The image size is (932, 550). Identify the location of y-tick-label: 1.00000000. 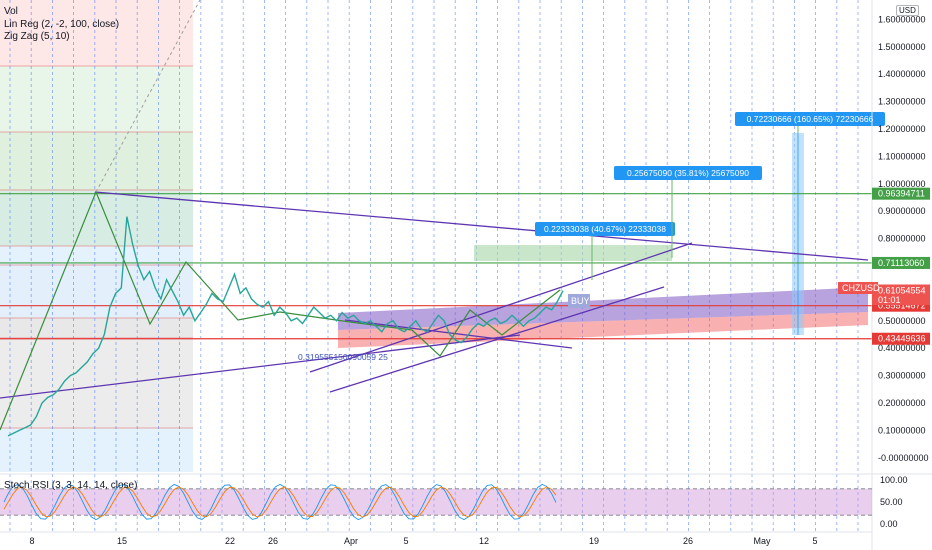
(902, 184).